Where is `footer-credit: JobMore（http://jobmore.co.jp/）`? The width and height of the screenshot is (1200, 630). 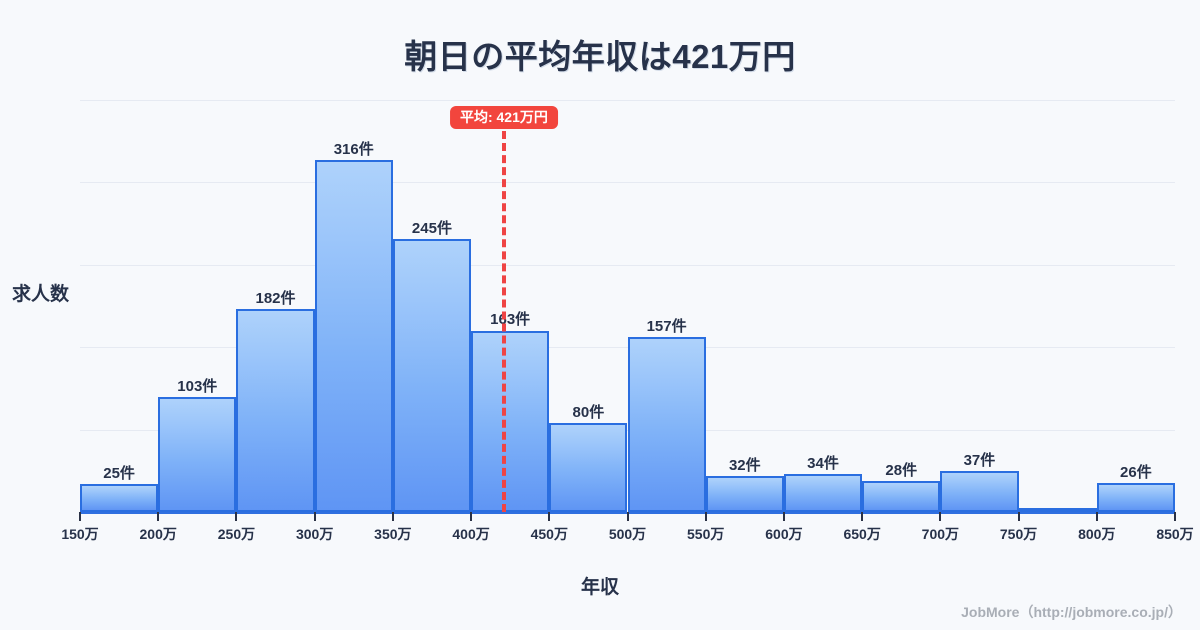
footer-credit: JobMore（http://jobmore.co.jp/） is located at coordinates (1071, 612).